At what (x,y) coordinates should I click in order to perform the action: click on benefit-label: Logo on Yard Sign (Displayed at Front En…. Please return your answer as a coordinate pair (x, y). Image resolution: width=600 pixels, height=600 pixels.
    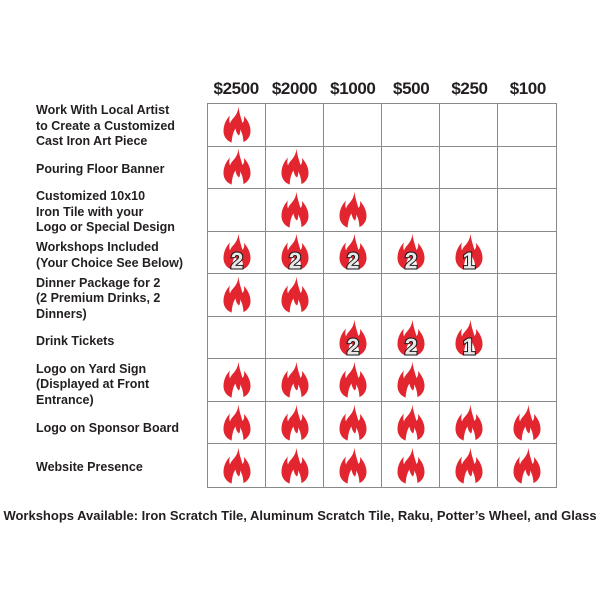
    Looking at the image, I should click on (93, 384).